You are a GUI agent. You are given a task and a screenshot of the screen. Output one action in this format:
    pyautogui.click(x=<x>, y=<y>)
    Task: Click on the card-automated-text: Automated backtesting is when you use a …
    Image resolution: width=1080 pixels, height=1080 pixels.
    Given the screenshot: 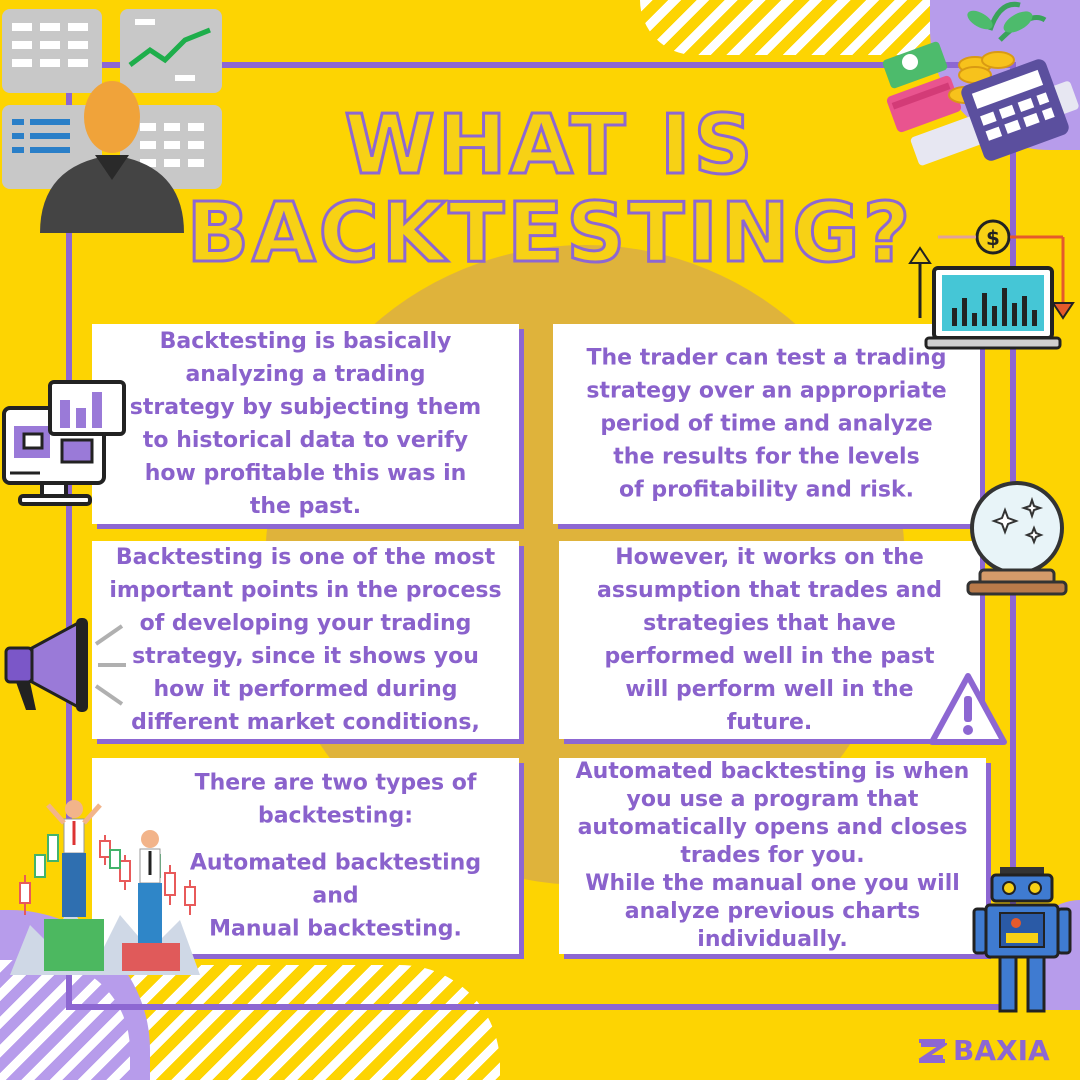 What is the action you would take?
    pyautogui.click(x=772, y=855)
    